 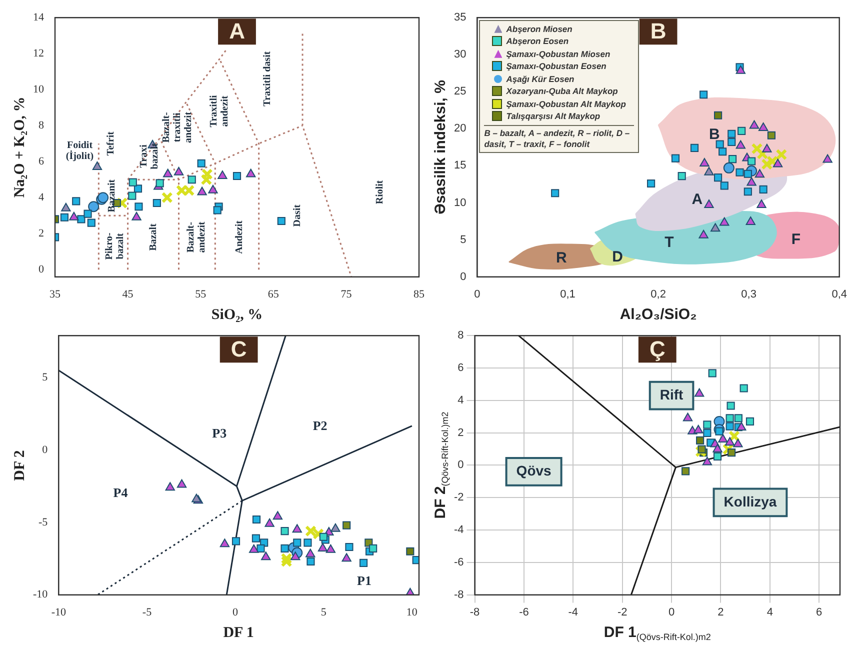 What do you see at coordinates (320, 426) in the screenshot?
I see `annotation: P2` at bounding box center [320, 426].